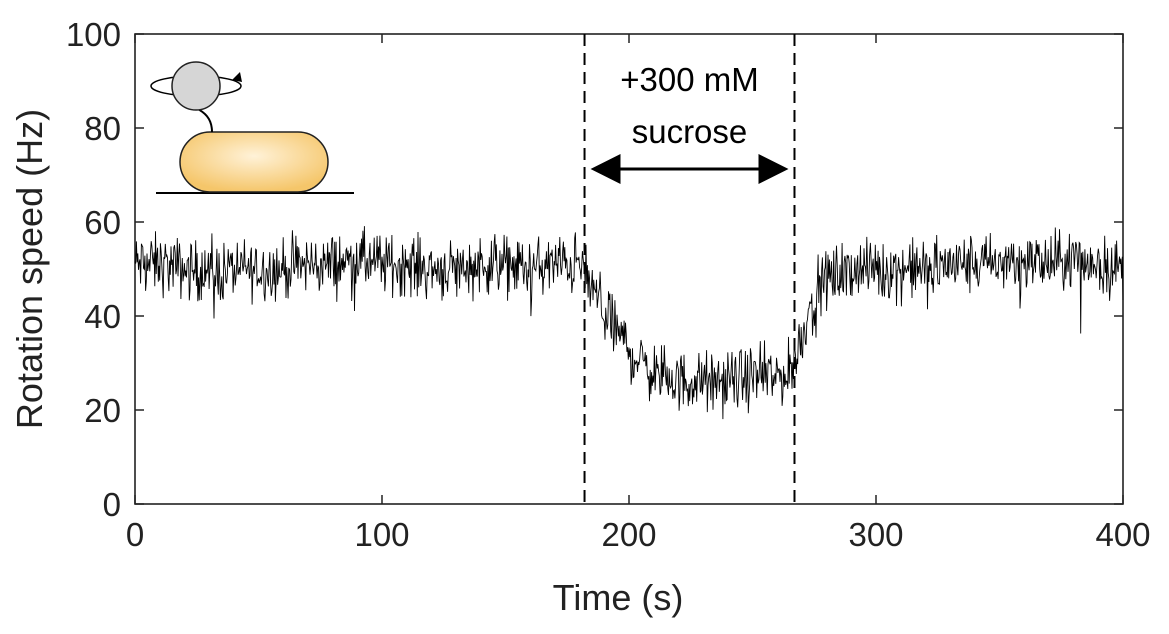  Describe the element at coordinates (102, 128) in the screenshot. I see `y-tick-label: 80` at that location.